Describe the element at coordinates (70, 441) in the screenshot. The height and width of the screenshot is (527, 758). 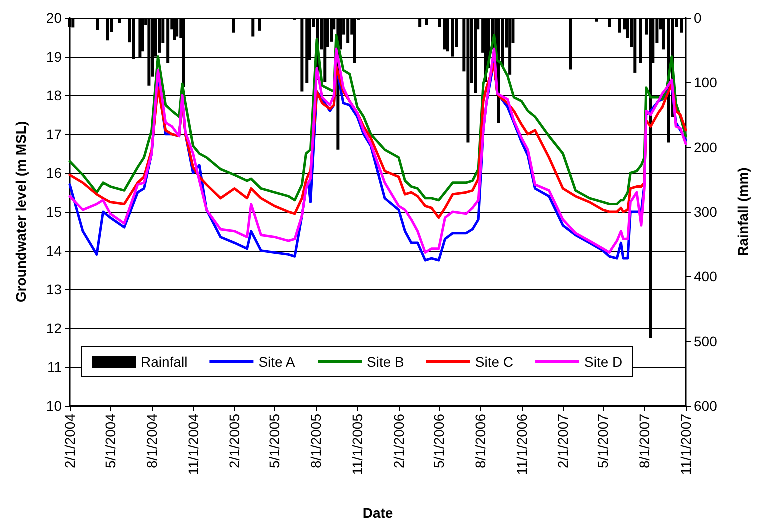
I see `x-tick-label: 2/1/2004` at that location.